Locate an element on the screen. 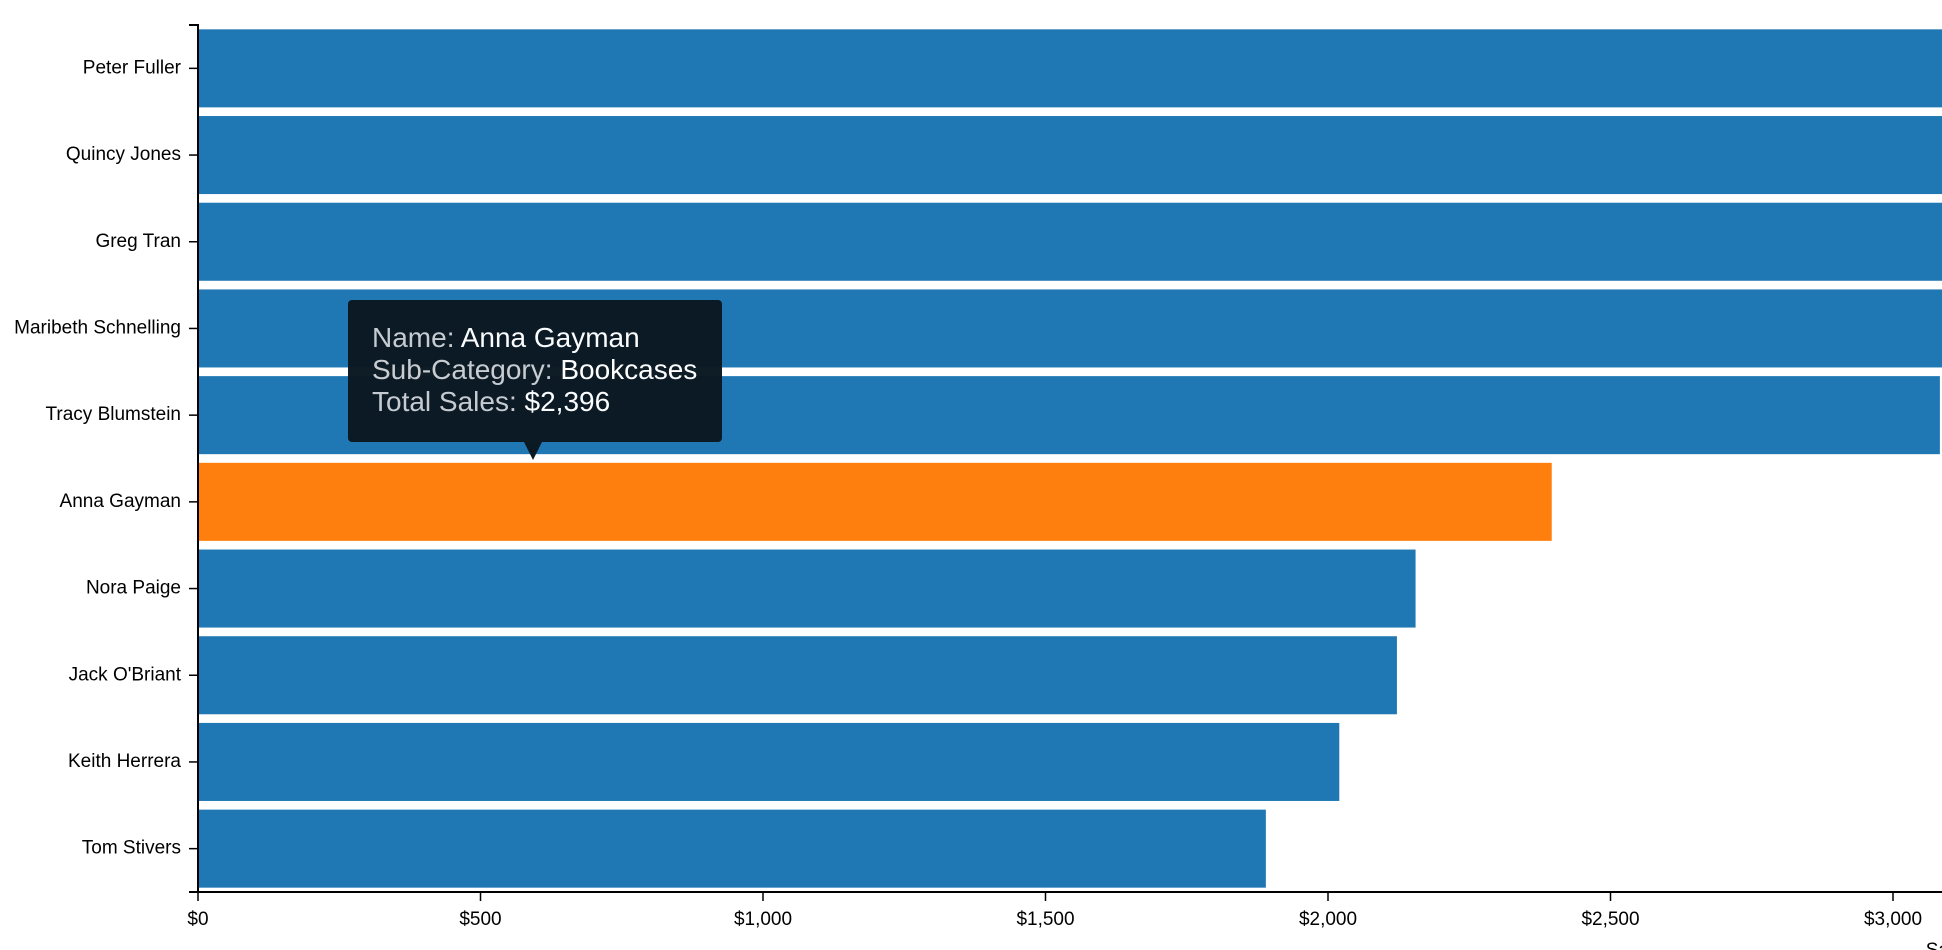 This screenshot has width=1942, height=950. y-tick-label: Tom Stivers is located at coordinates (131, 848).